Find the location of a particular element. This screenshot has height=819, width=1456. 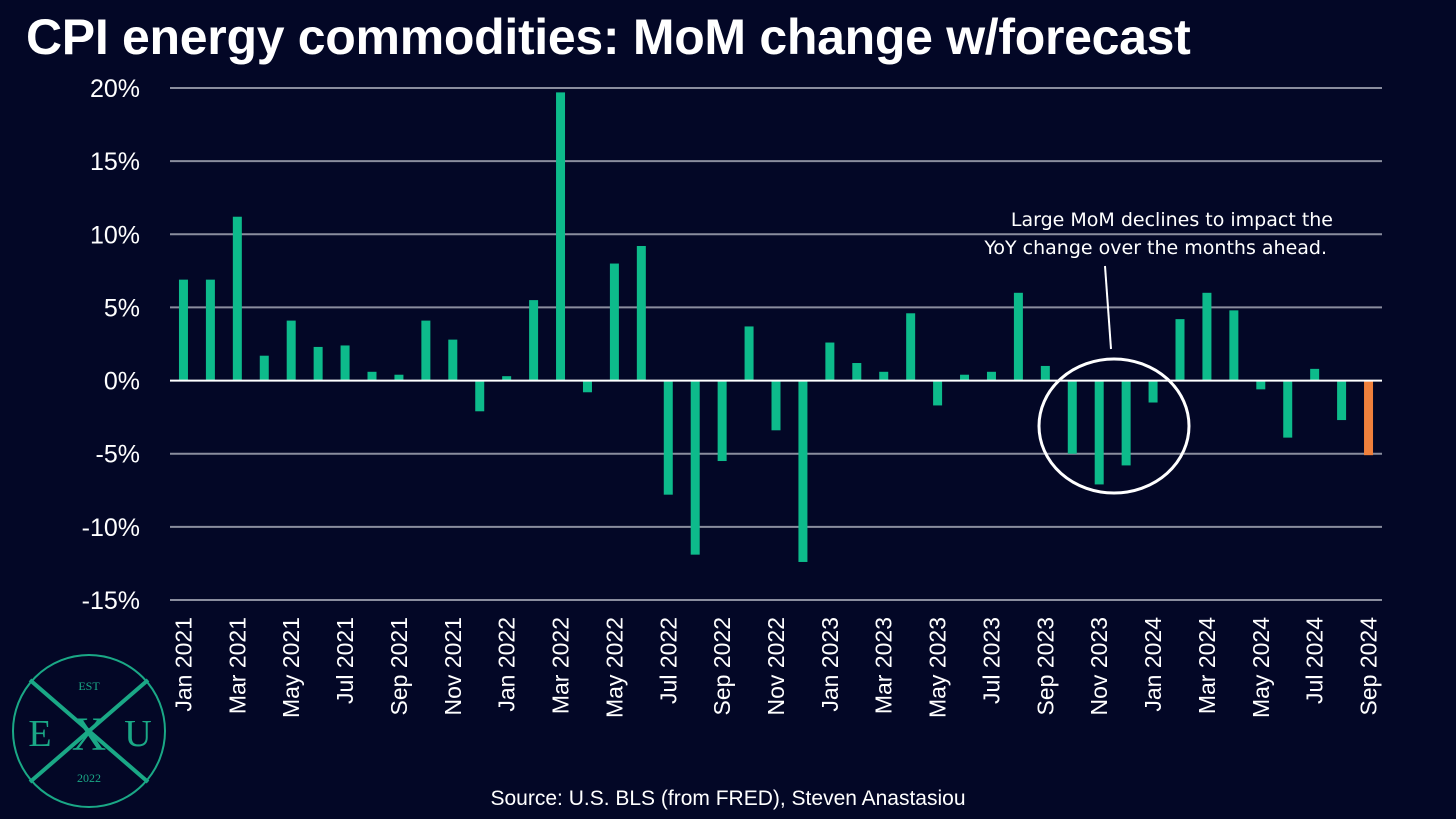

x-tick-label: Sep 2021 is located at coordinates (399, 666).